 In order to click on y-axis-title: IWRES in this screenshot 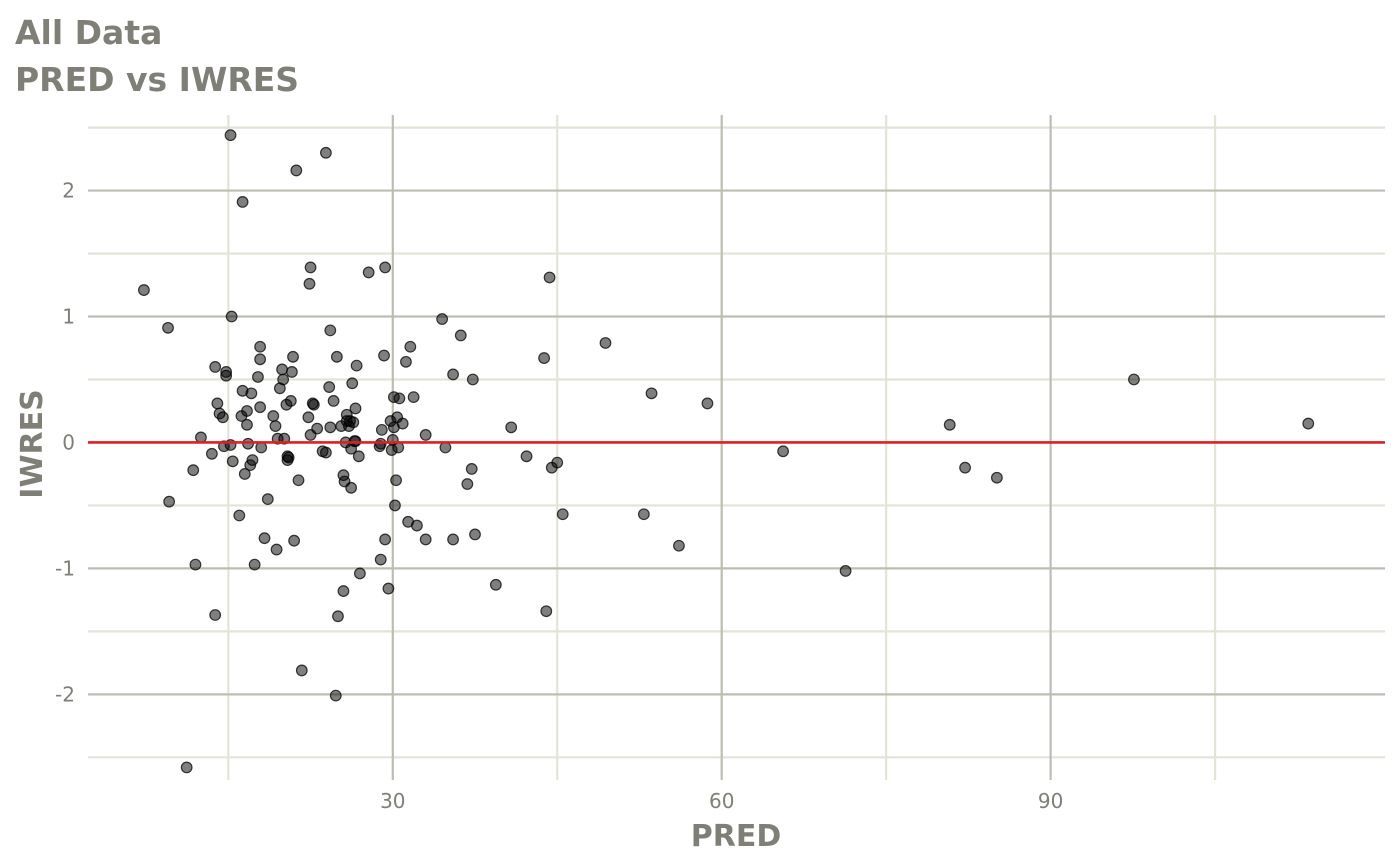, I will do `click(32, 443)`.